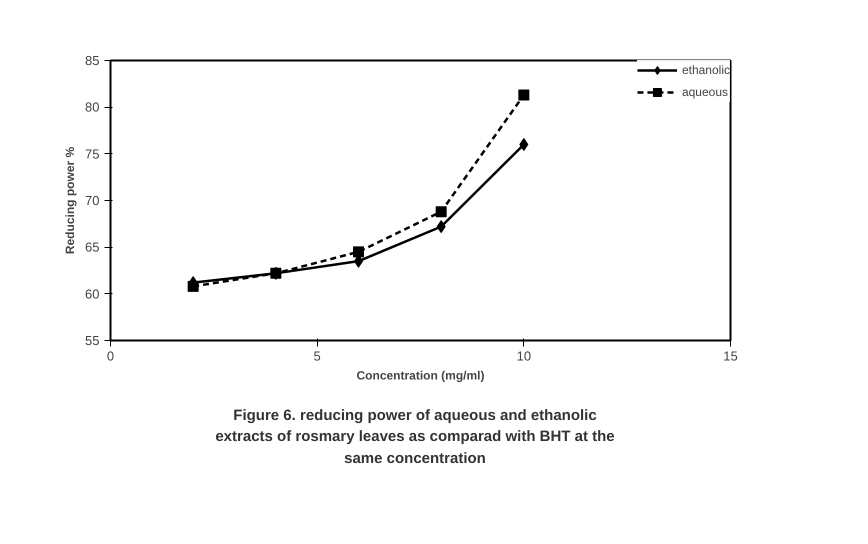  I want to click on y-tick-label: 70, so click(92, 200).